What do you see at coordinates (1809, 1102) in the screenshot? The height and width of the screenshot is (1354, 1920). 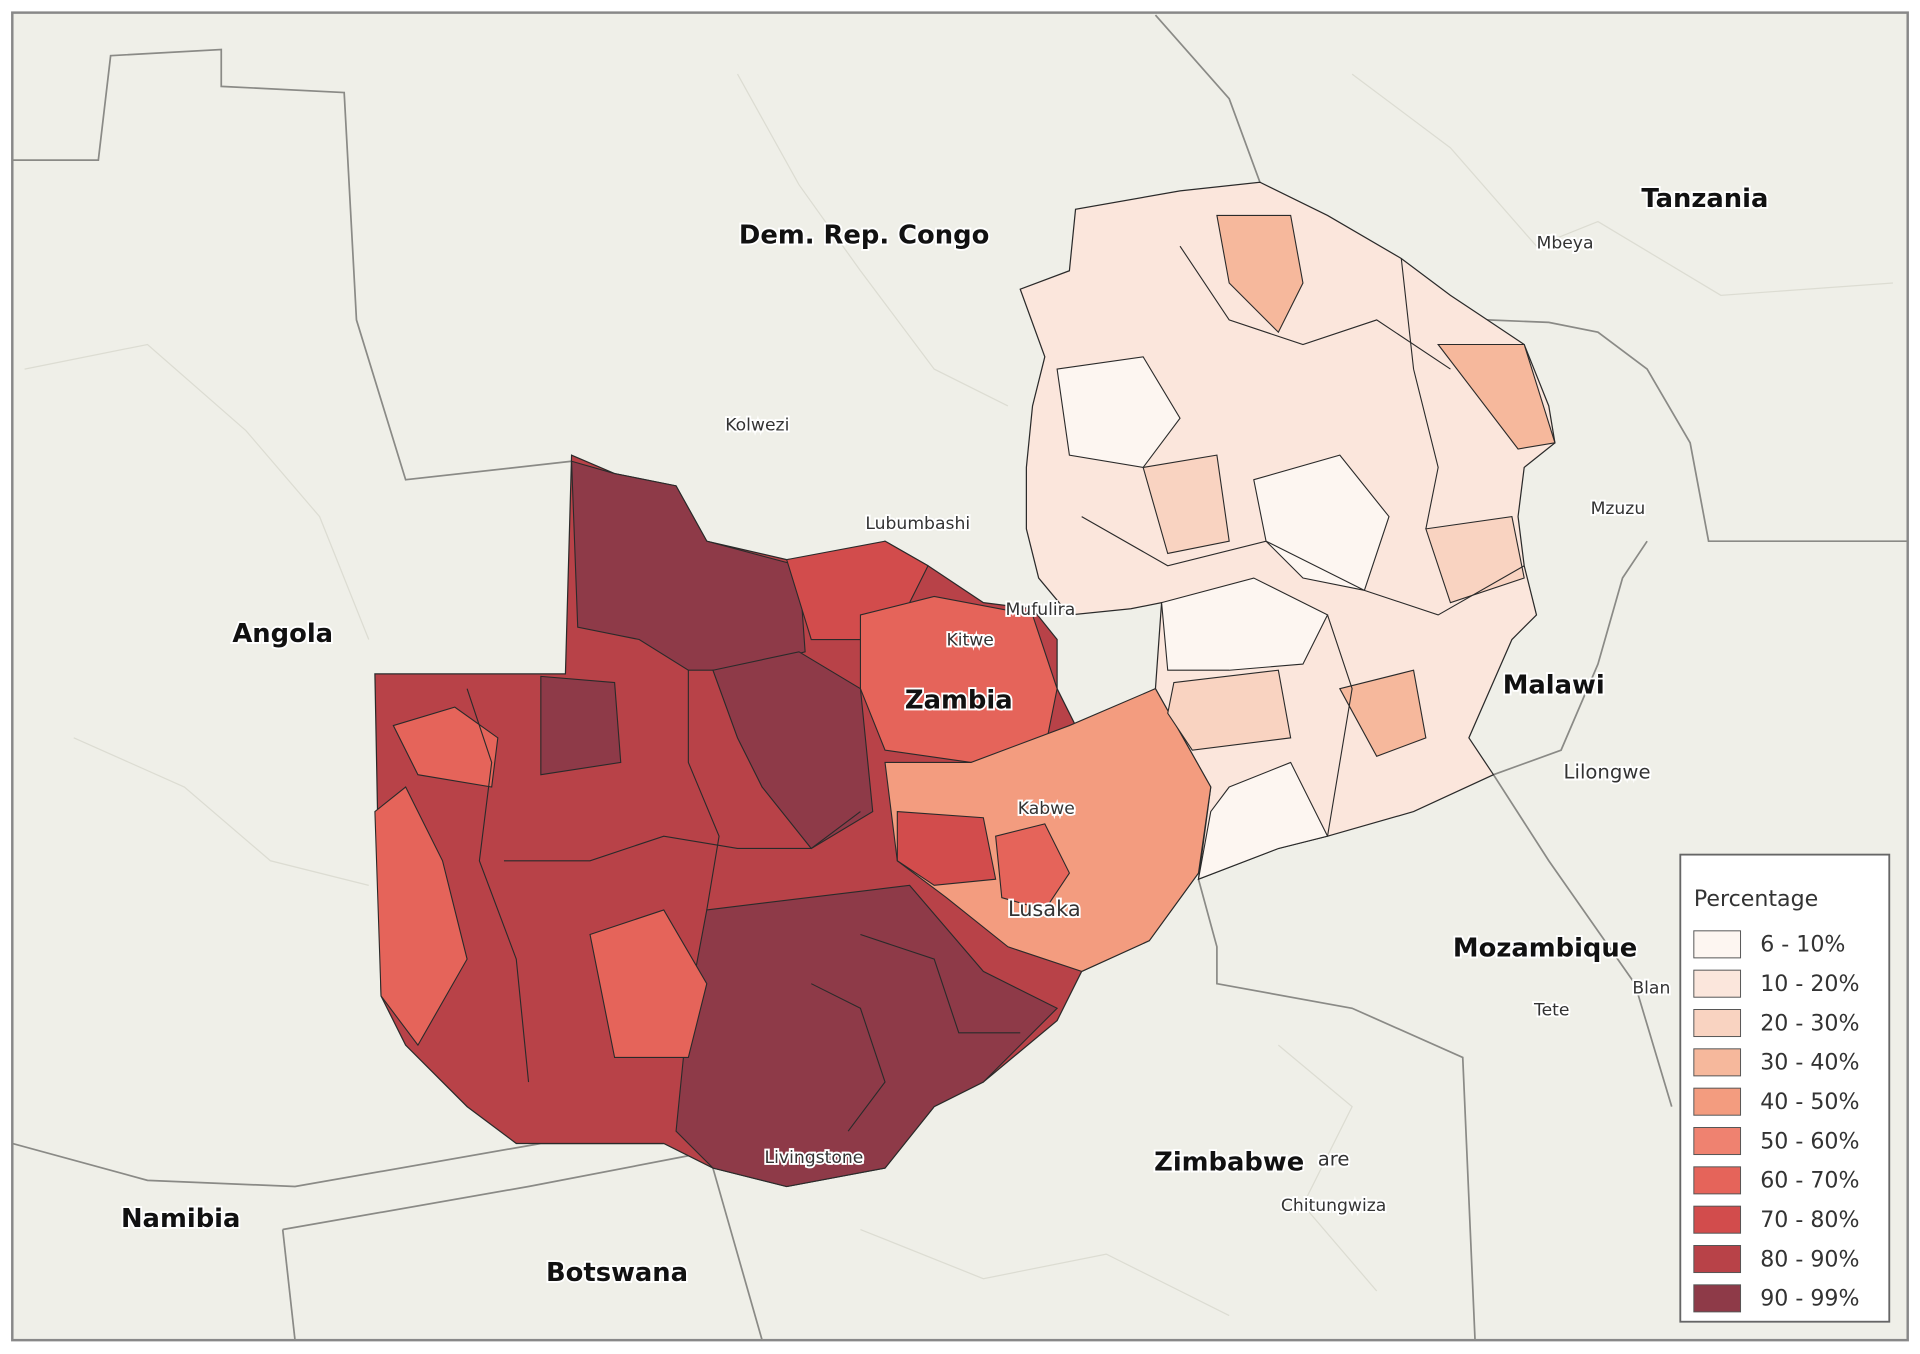 I see `legend-label: 40 - 50%` at bounding box center [1809, 1102].